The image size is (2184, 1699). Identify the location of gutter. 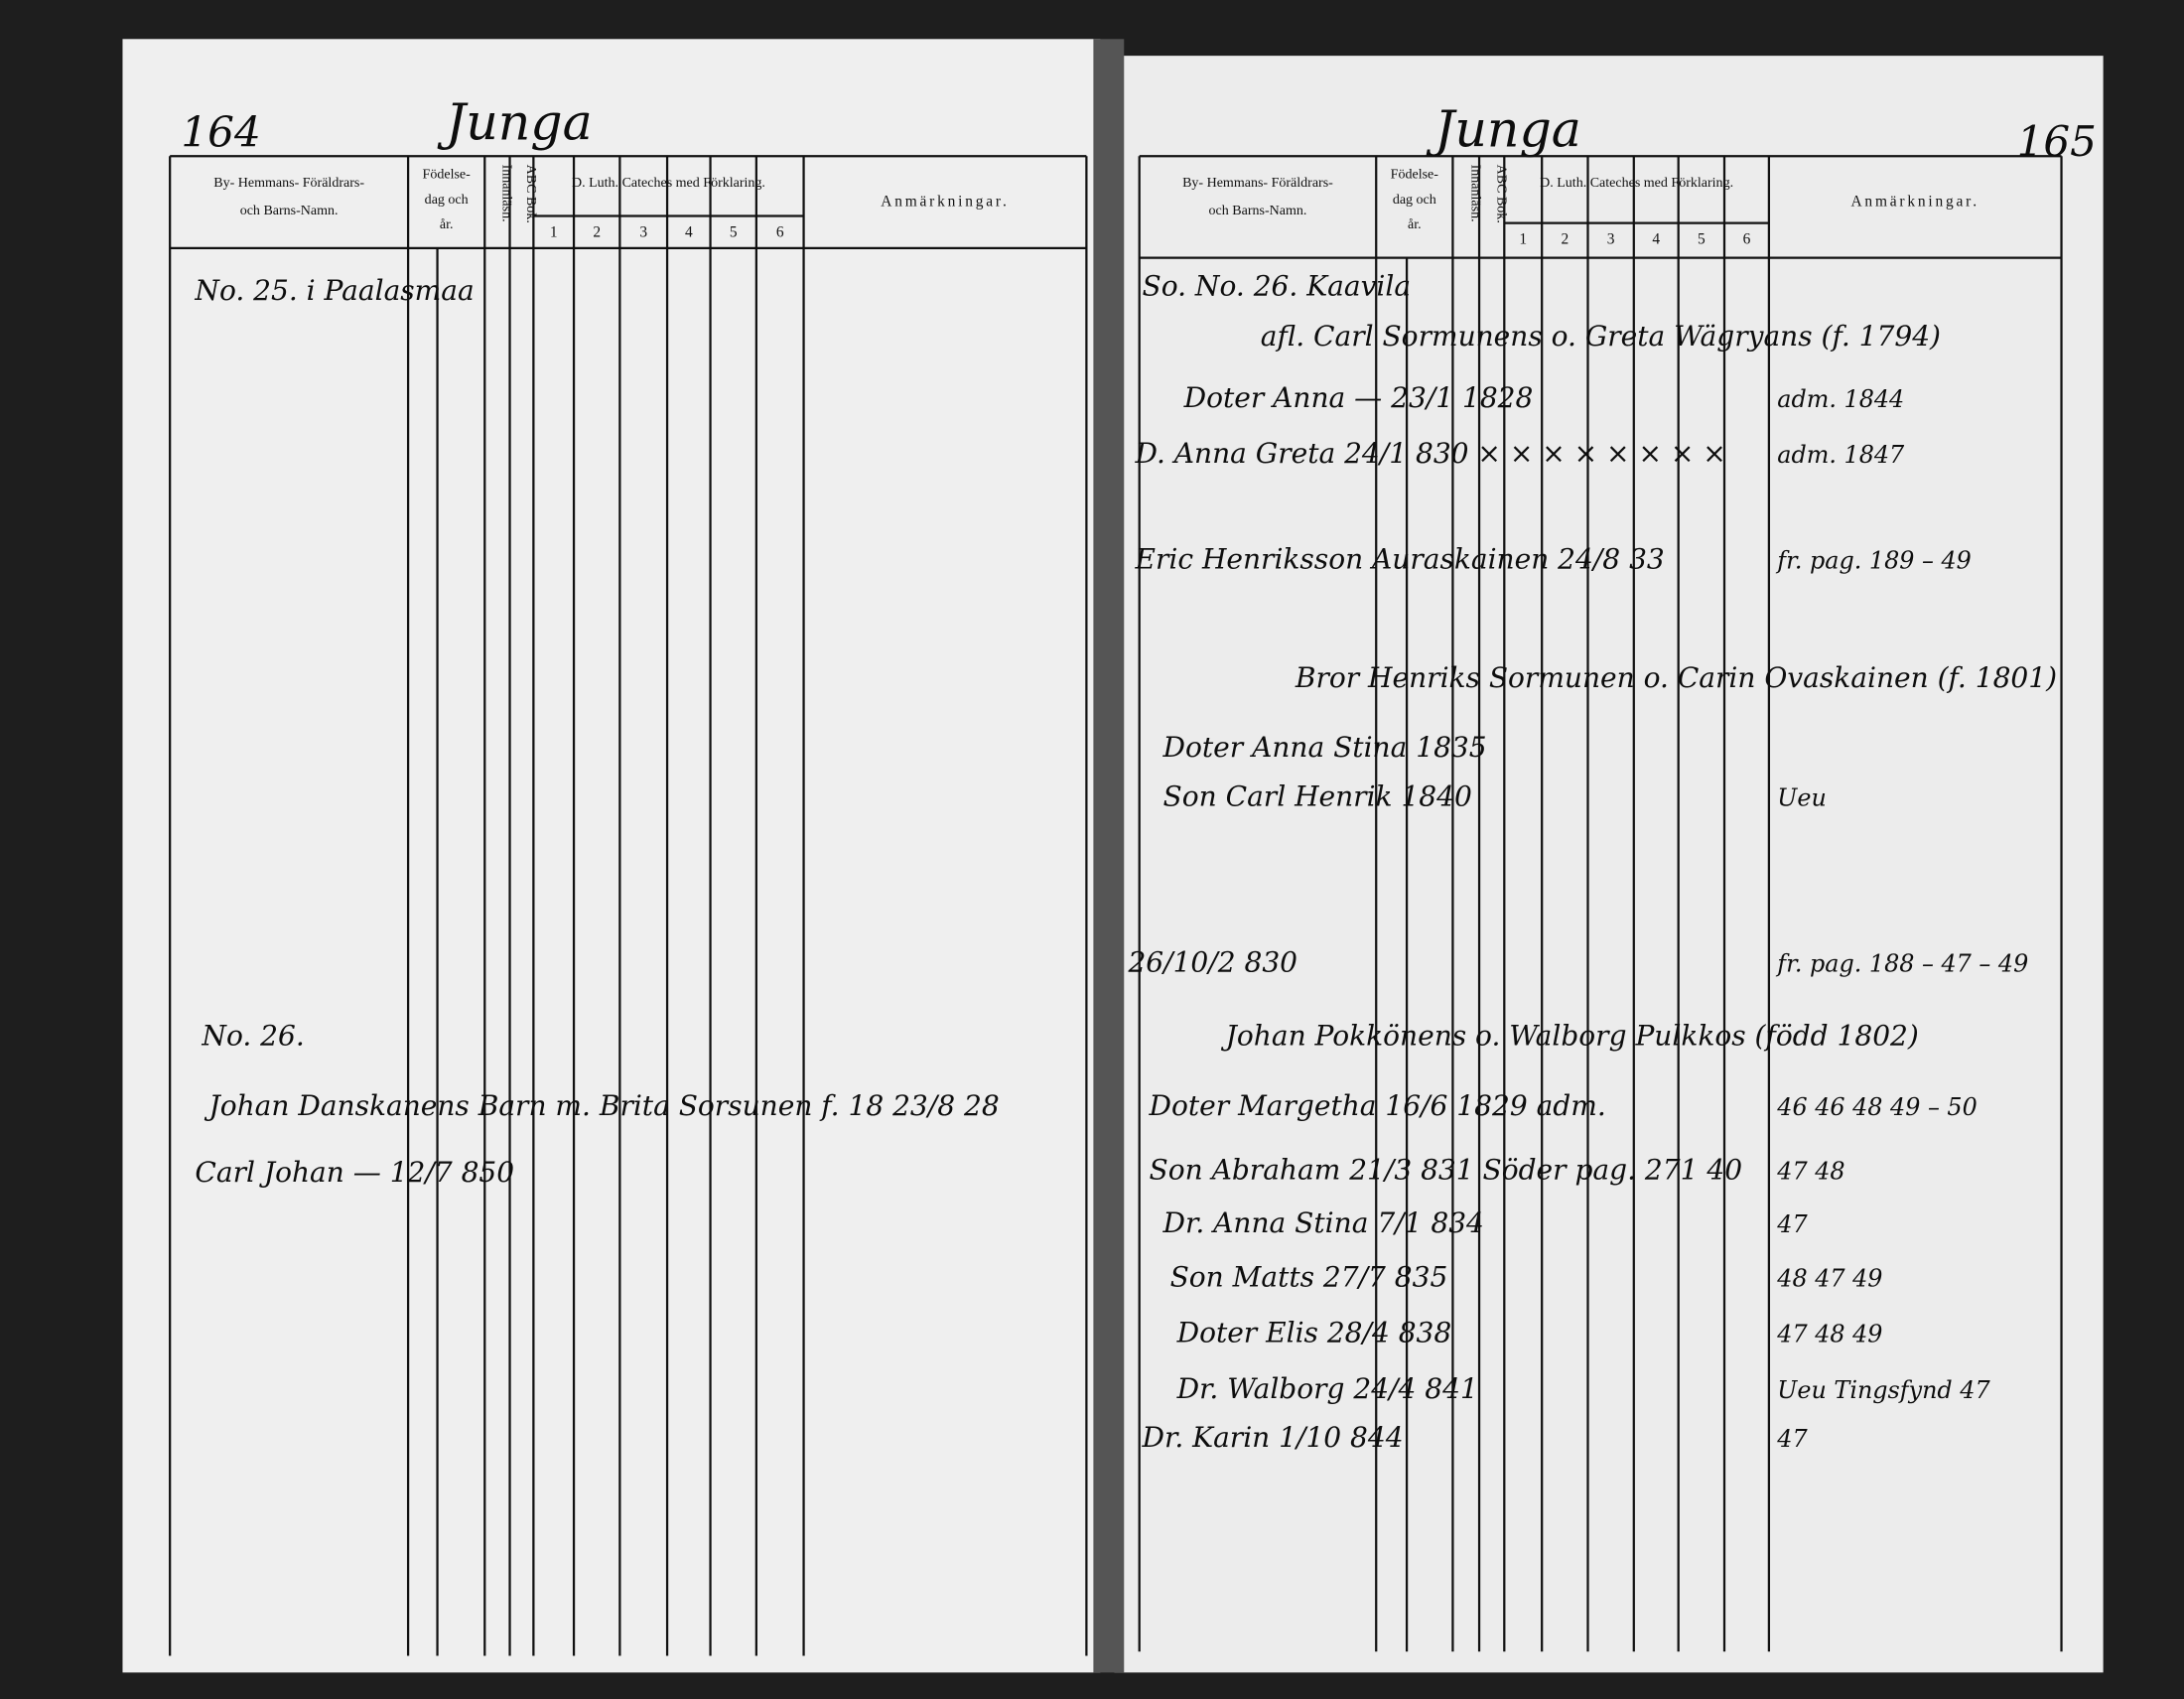
(1109, 856).